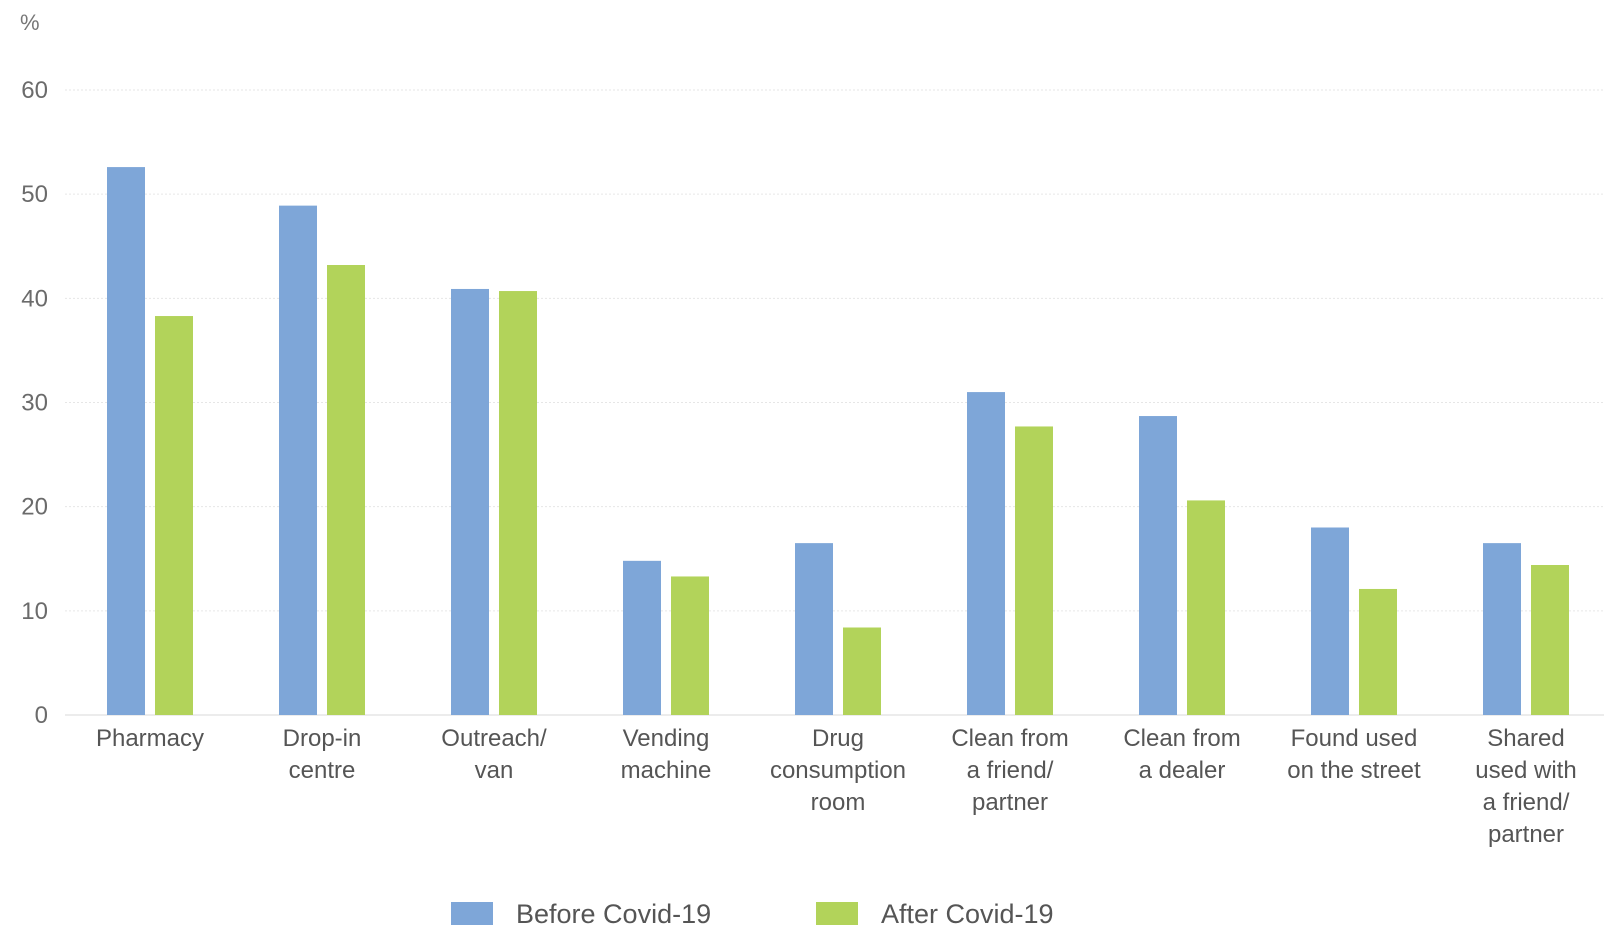 The image size is (1604, 929). I want to click on legend-item-before: Before Covid-19, so click(581, 914).